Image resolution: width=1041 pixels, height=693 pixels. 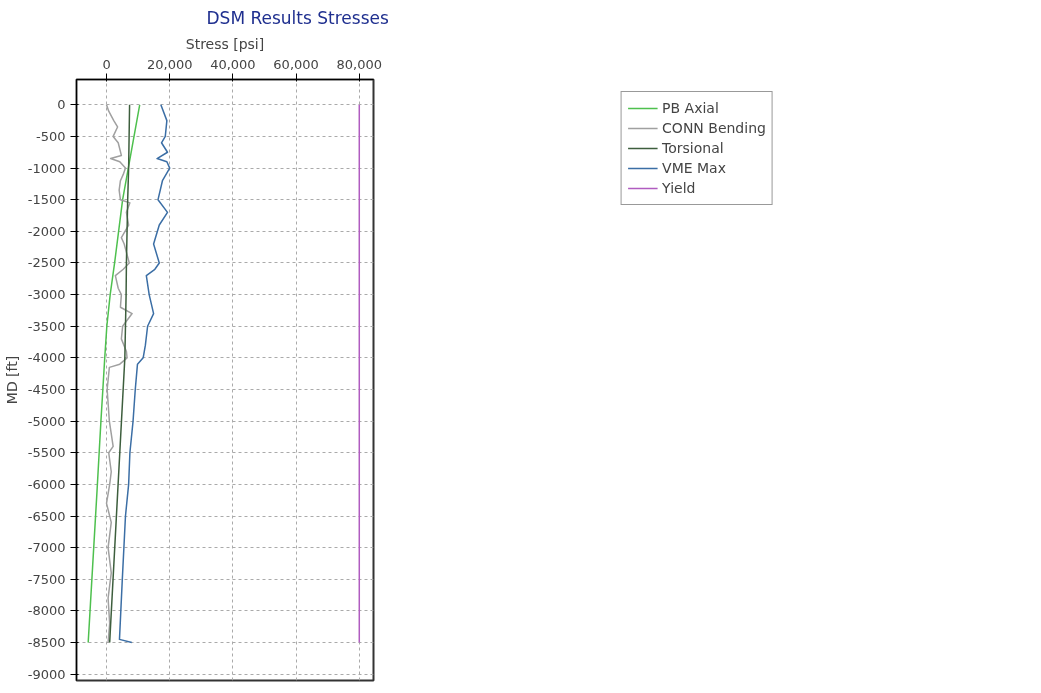 I want to click on y-tick-label: 0, so click(x=61, y=105).